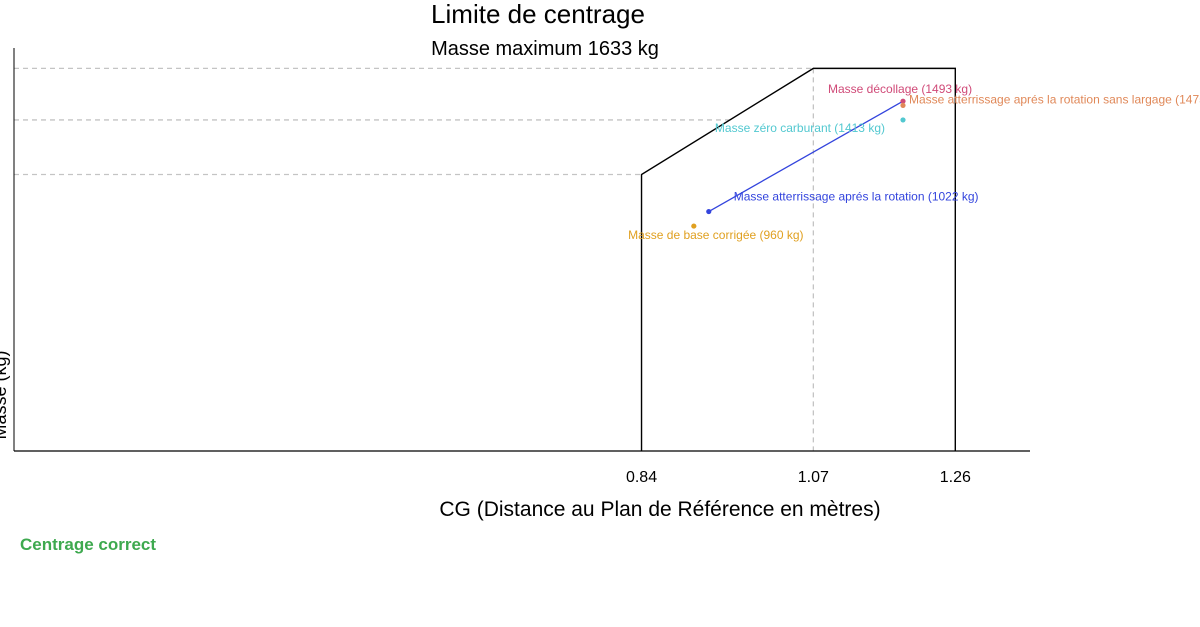 Image resolution: width=1200 pixels, height=627 pixels. I want to click on path-layer, so click(806, 156).